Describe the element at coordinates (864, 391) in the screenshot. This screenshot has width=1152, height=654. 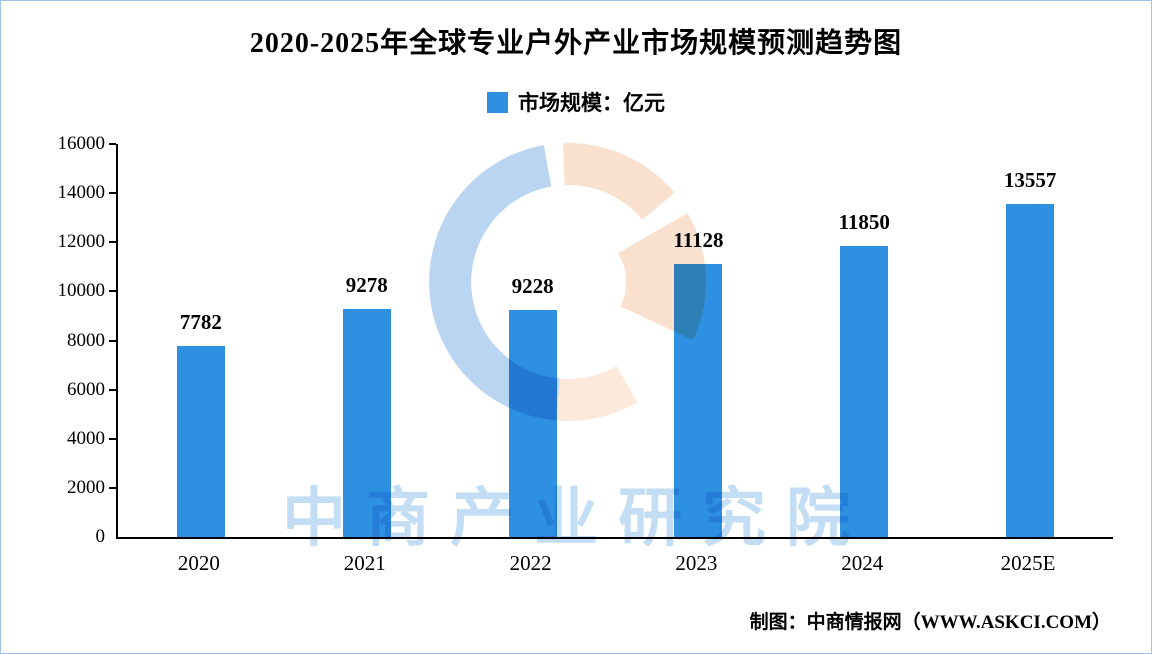
I see `bar-2024` at that location.